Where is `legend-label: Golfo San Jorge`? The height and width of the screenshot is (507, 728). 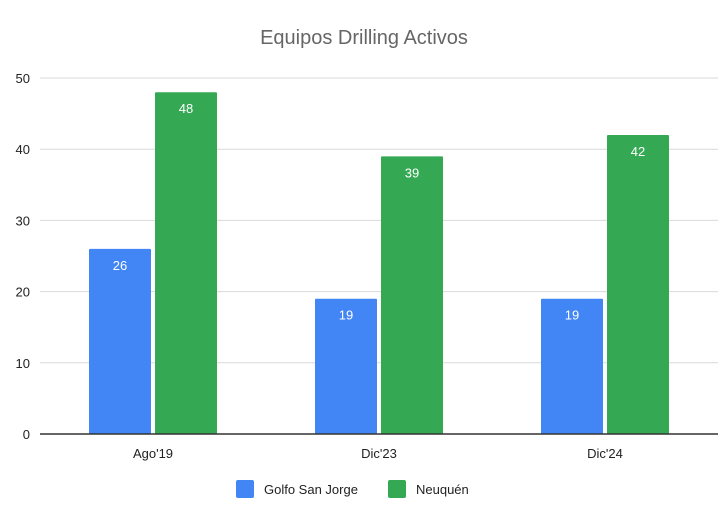
legend-label: Golfo San Jorge is located at coordinates (311, 489).